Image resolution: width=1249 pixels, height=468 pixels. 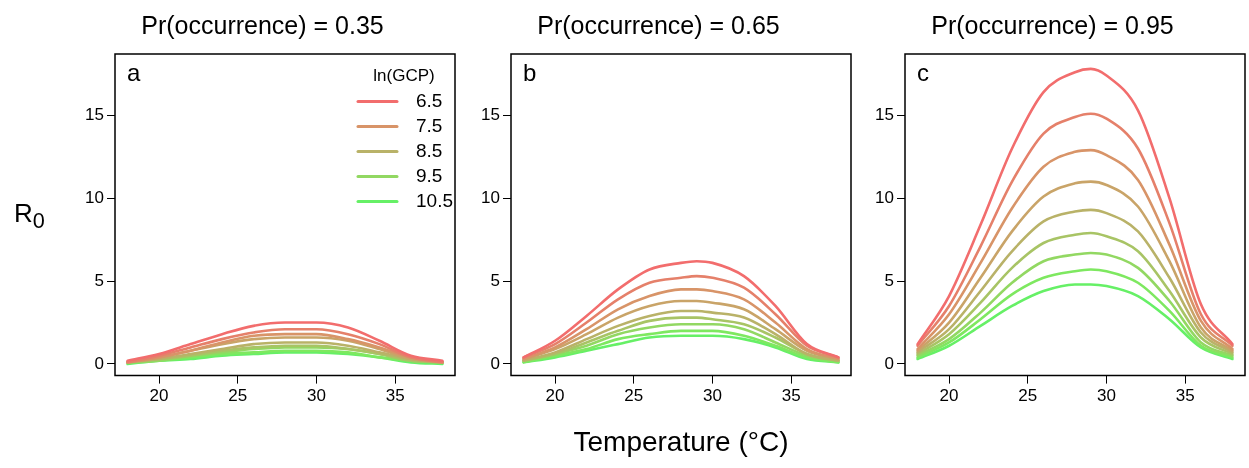 What do you see at coordinates (429, 100) in the screenshot?
I see `legend-label: 6.5` at bounding box center [429, 100].